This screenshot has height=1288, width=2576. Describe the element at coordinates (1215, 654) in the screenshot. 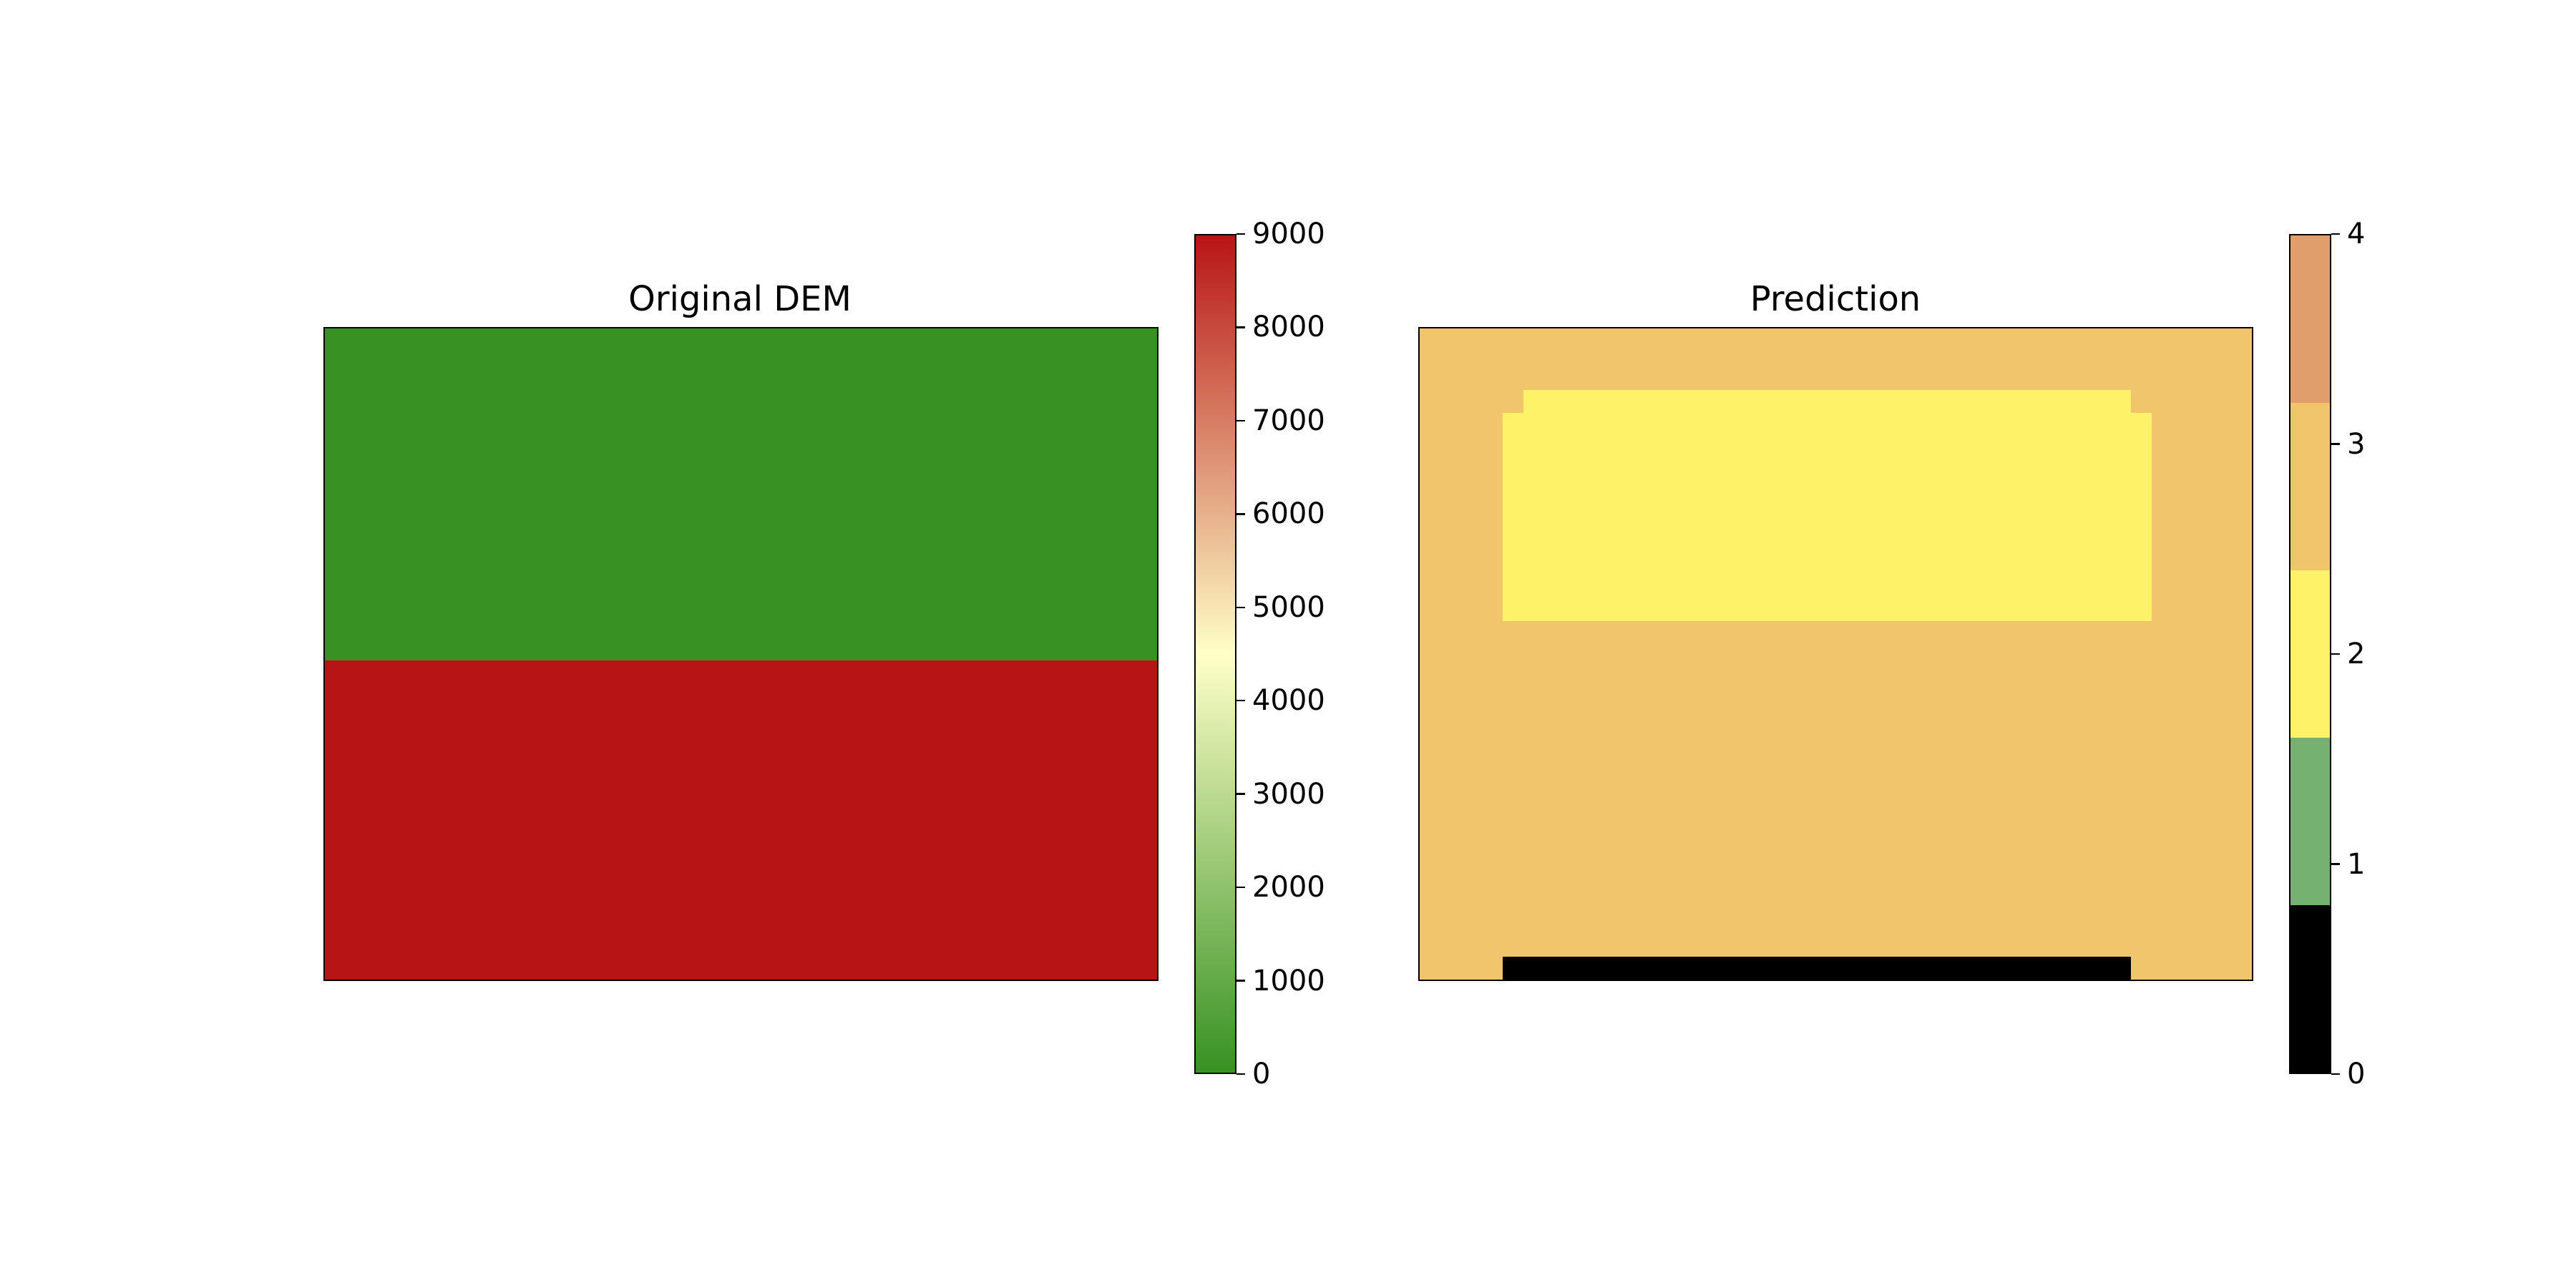

I see `dem-colorbar` at that location.